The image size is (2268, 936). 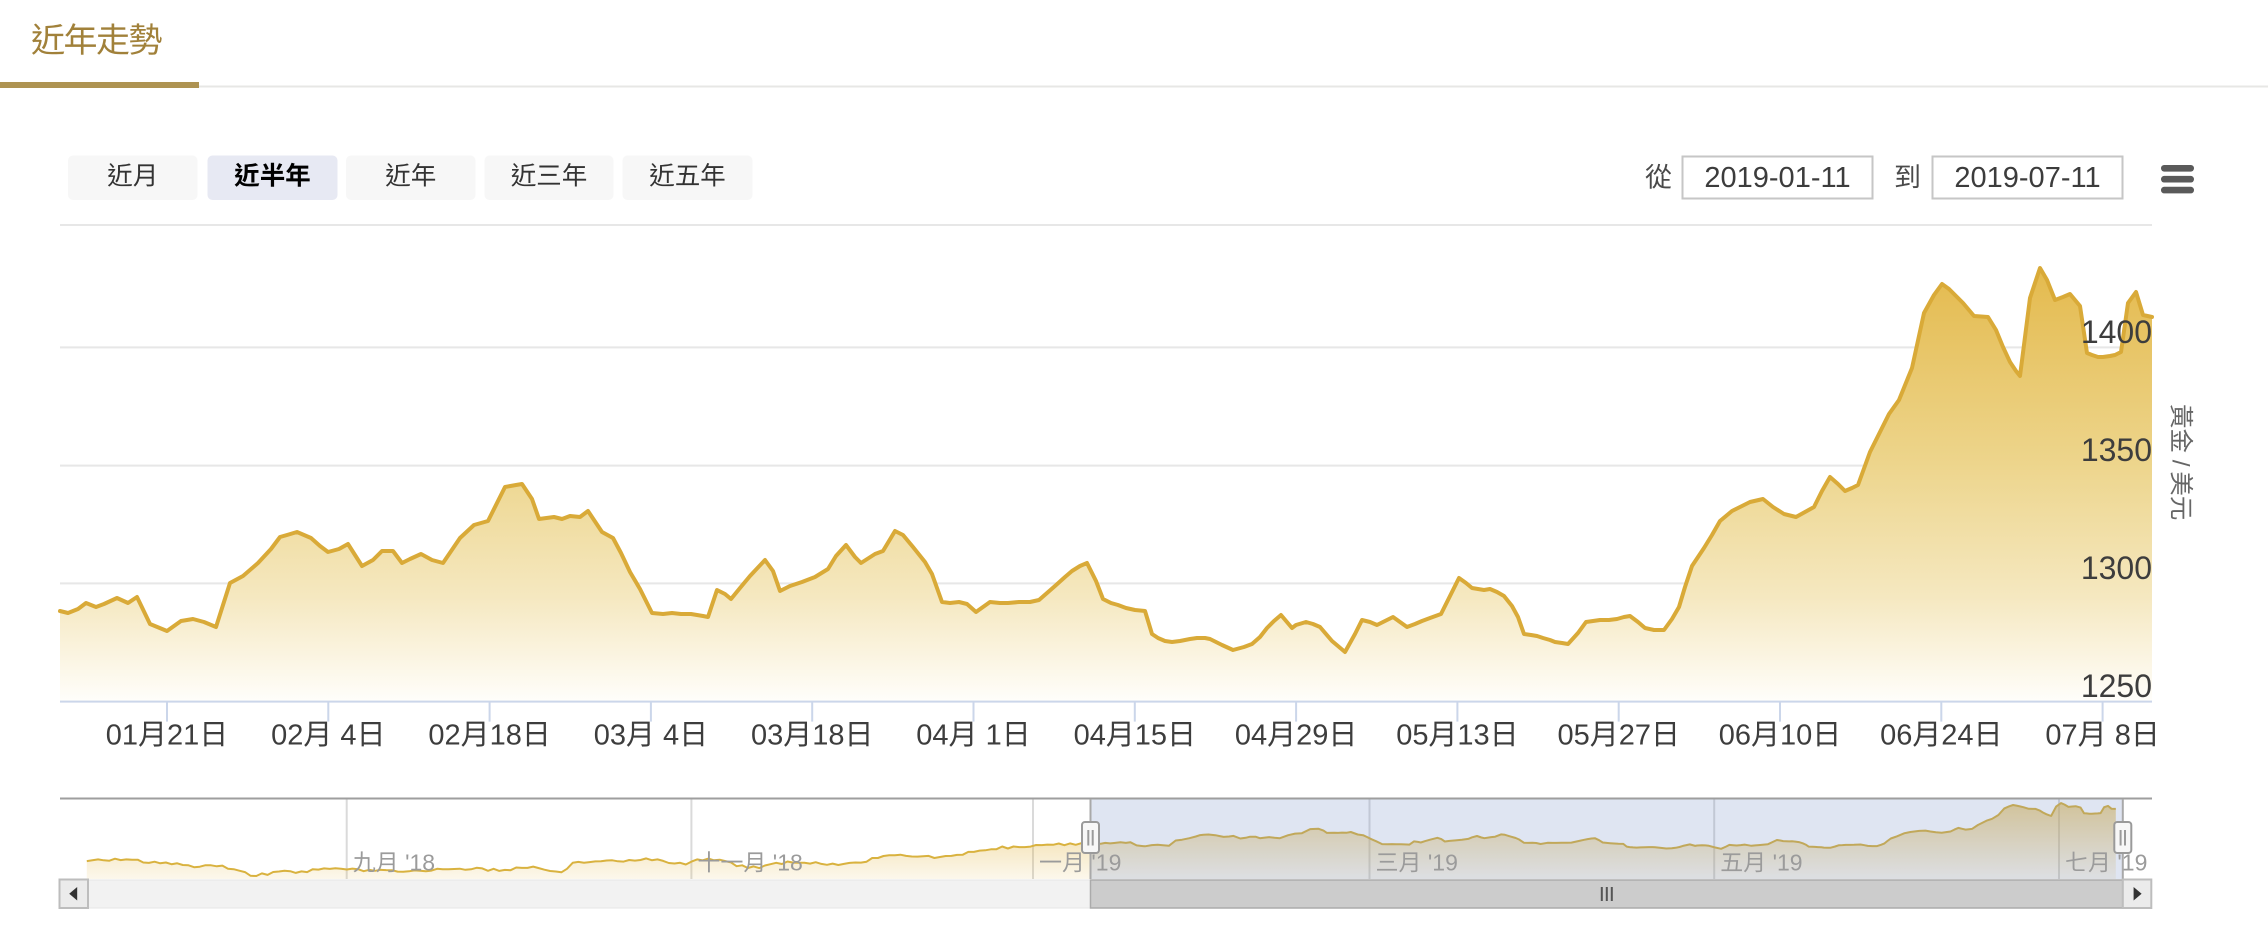 I want to click on svg-text: 1350, so click(x=2116, y=450).